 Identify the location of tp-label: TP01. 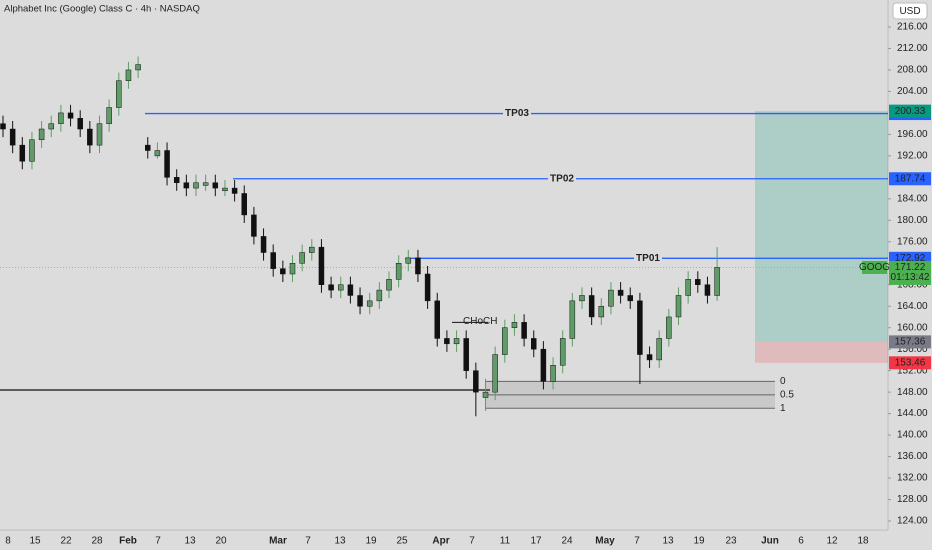
(648, 258).